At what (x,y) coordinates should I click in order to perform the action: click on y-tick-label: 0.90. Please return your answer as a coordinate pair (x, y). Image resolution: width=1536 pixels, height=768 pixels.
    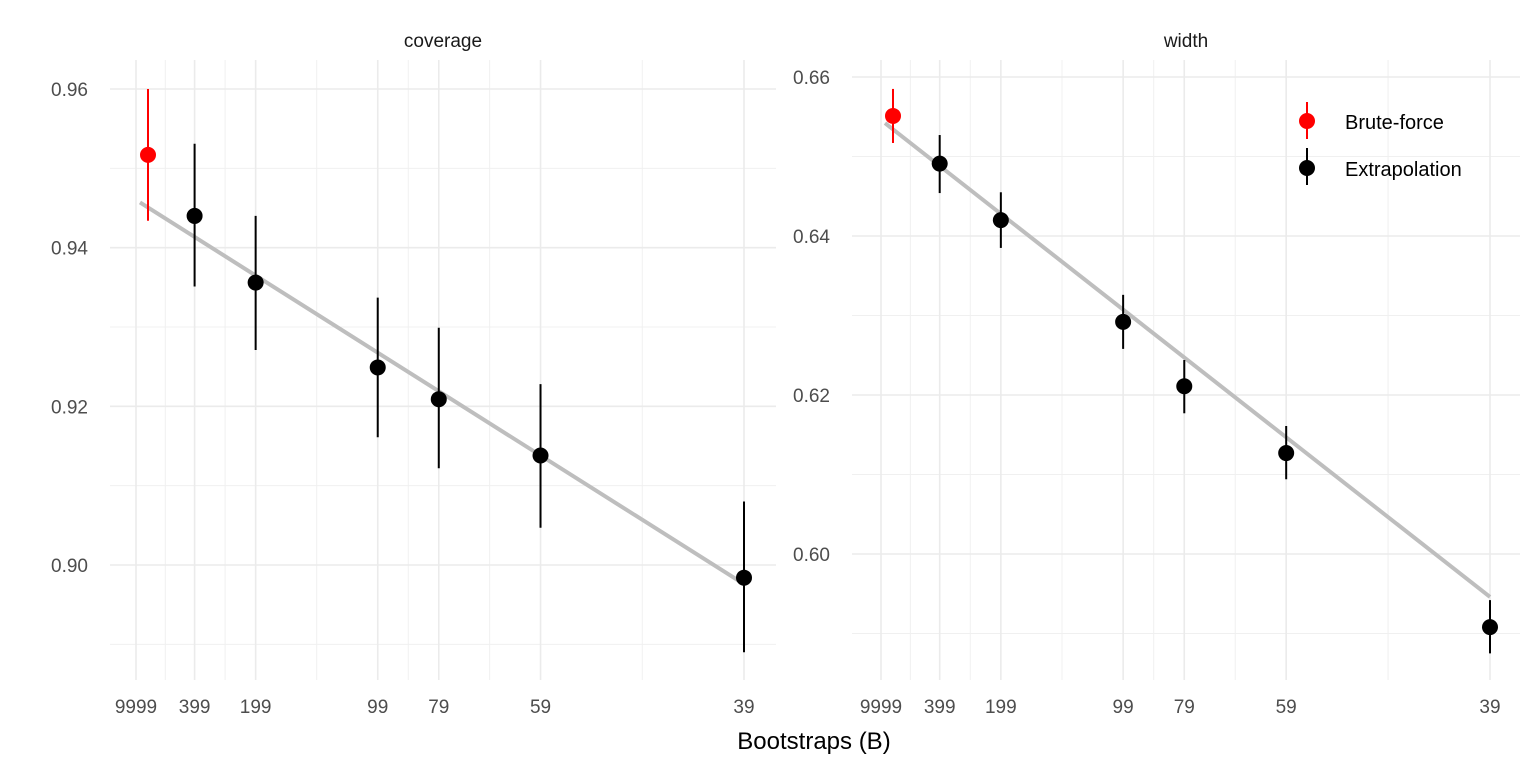
    Looking at the image, I should click on (69, 566).